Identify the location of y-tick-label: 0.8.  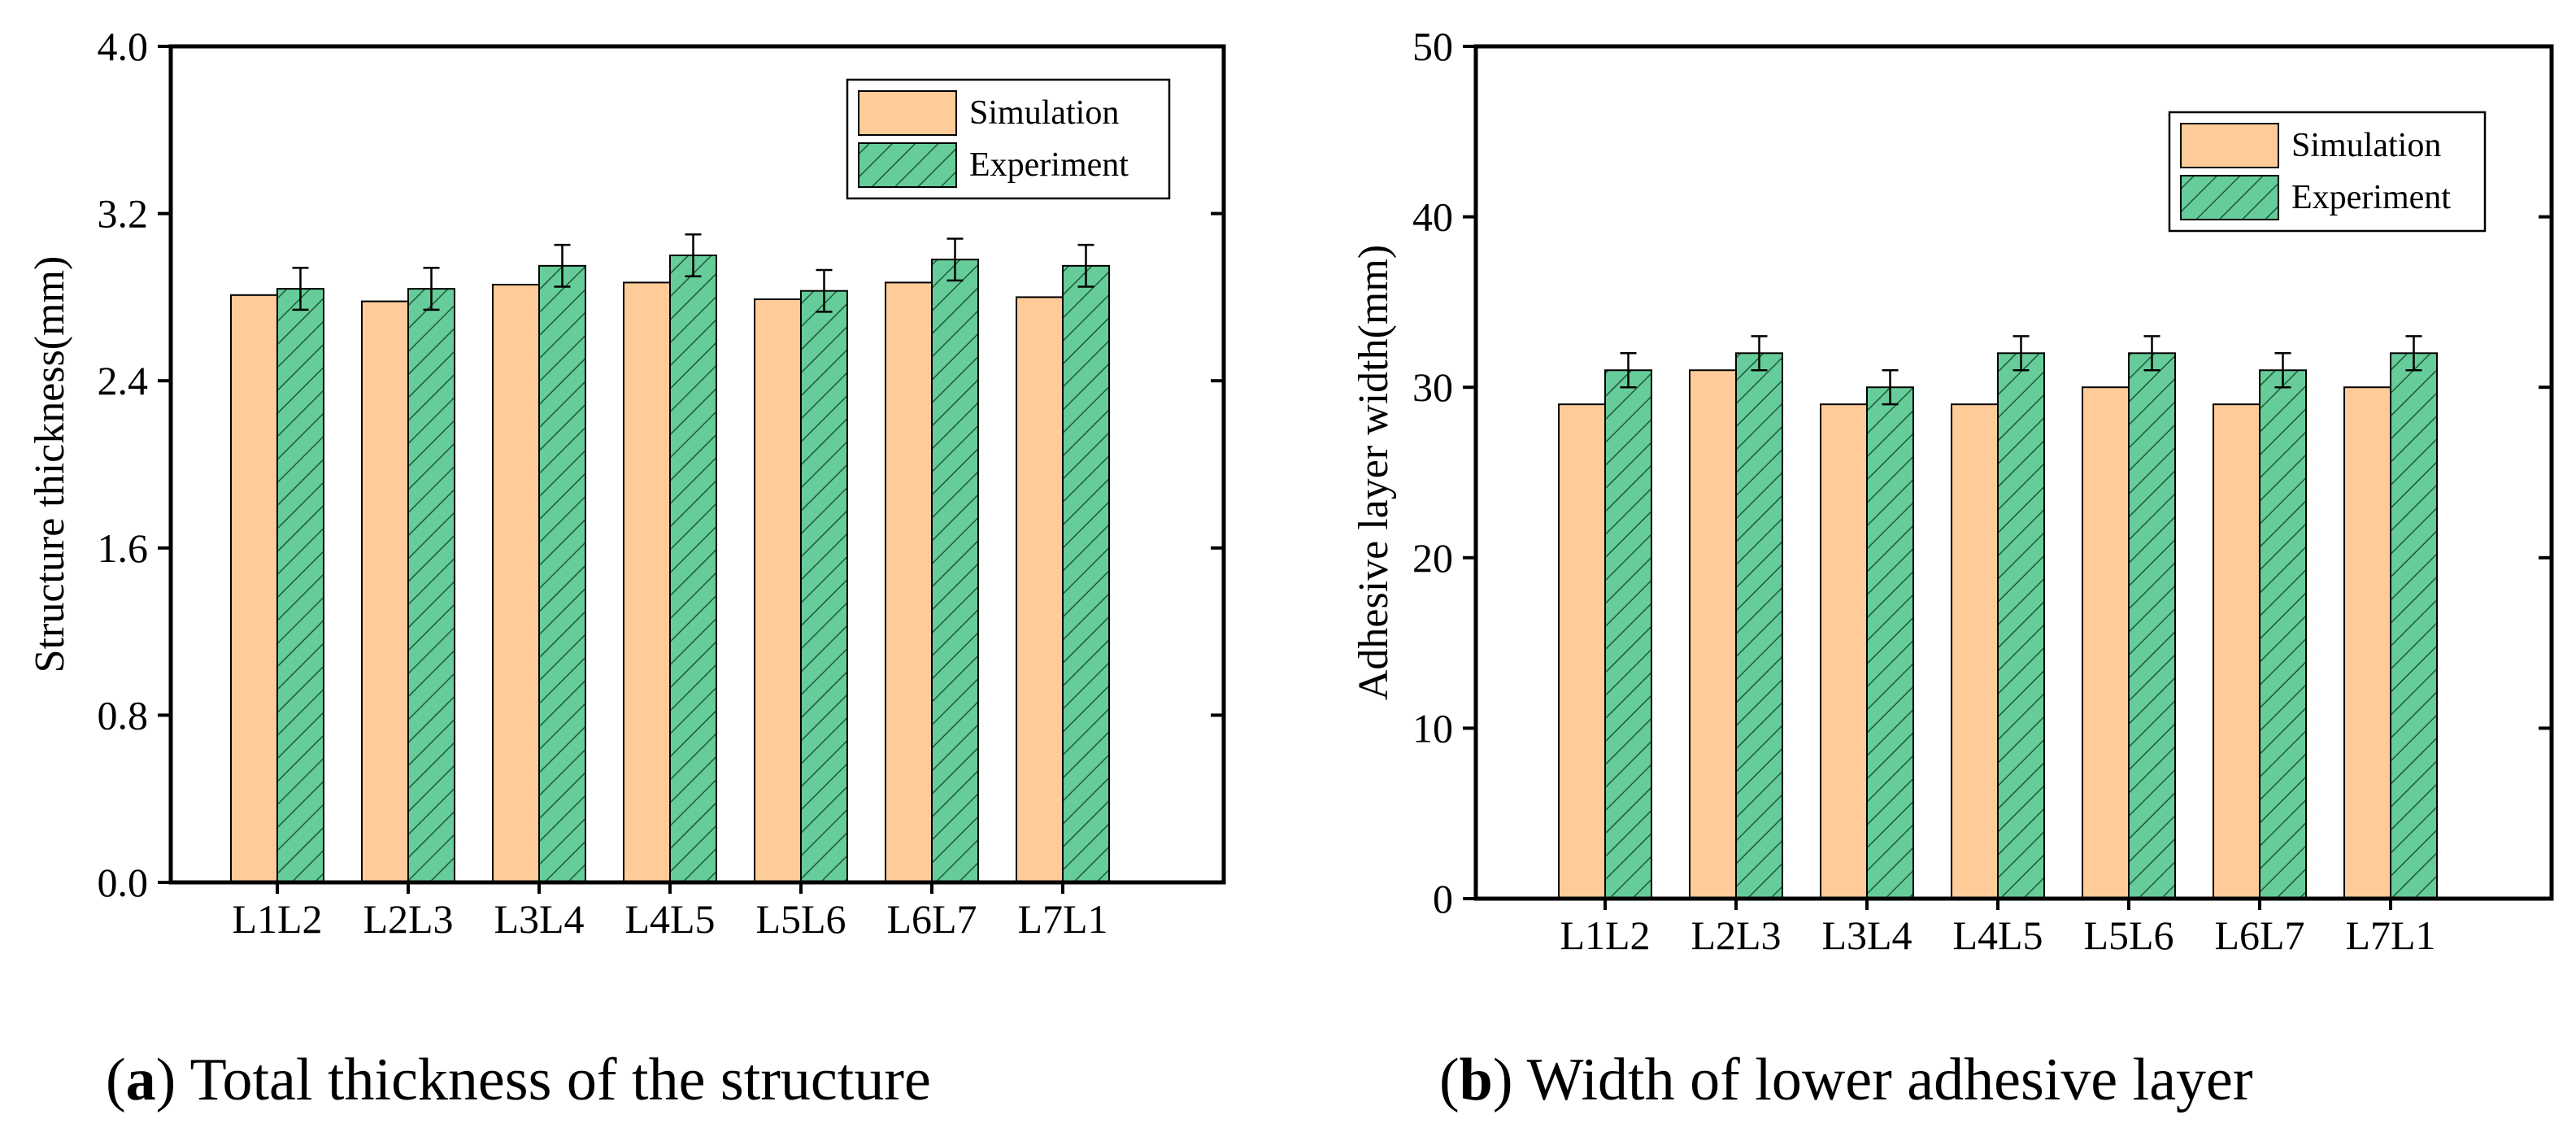
(124, 715).